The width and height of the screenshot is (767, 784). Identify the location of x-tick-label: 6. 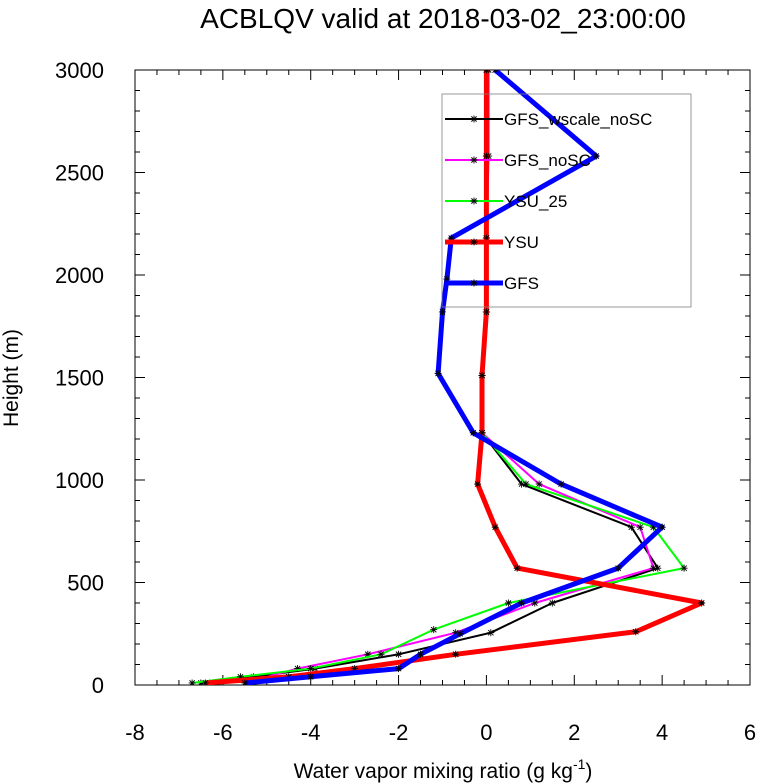
(750, 732).